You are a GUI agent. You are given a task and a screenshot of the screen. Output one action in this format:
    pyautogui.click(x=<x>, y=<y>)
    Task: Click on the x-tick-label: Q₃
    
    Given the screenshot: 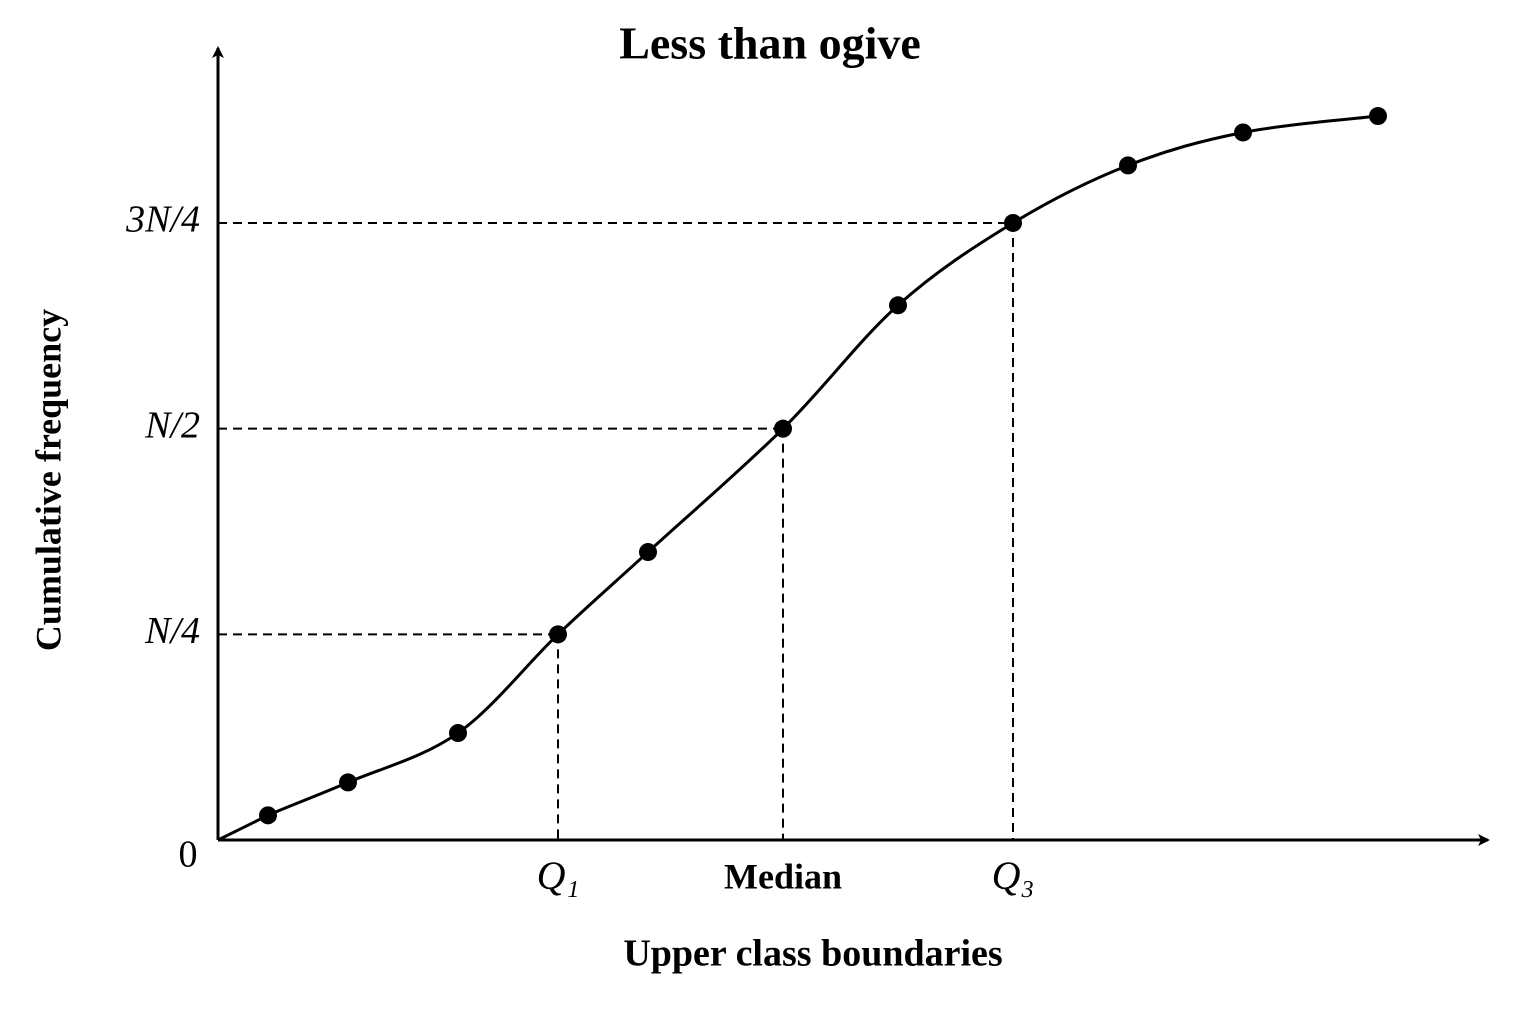 What is the action you would take?
    pyautogui.click(x=1013, y=875)
    